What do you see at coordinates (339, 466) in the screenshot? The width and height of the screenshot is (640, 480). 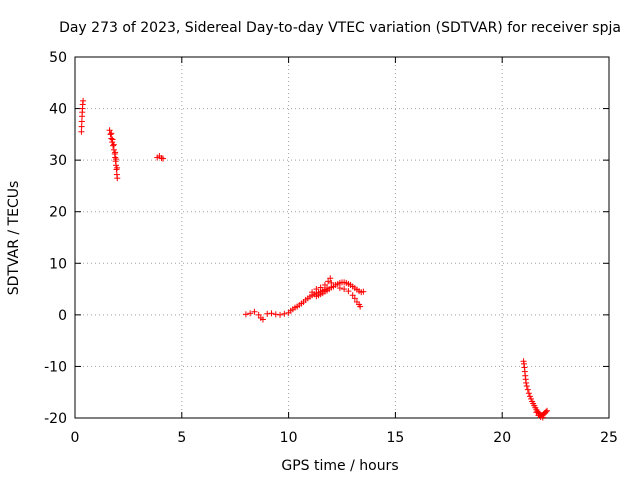 I see `x-axis-label: GPS time / hours` at bounding box center [339, 466].